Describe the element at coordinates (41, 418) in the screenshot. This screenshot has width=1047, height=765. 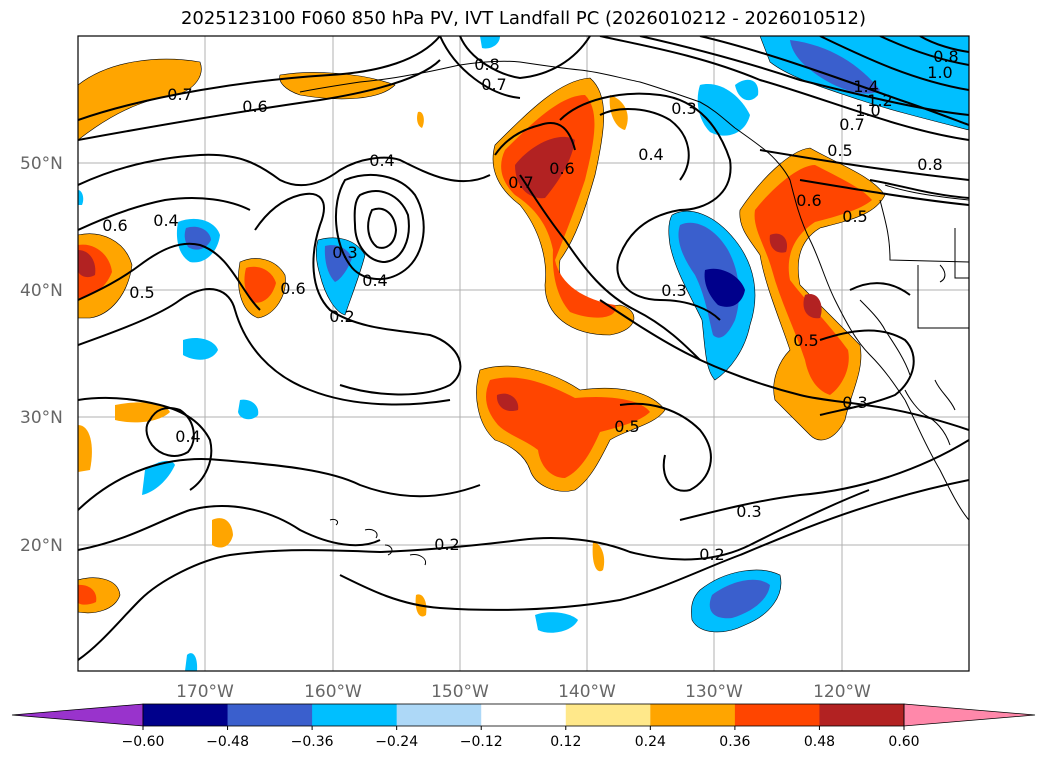
I see `lat-label: 30°N` at that location.